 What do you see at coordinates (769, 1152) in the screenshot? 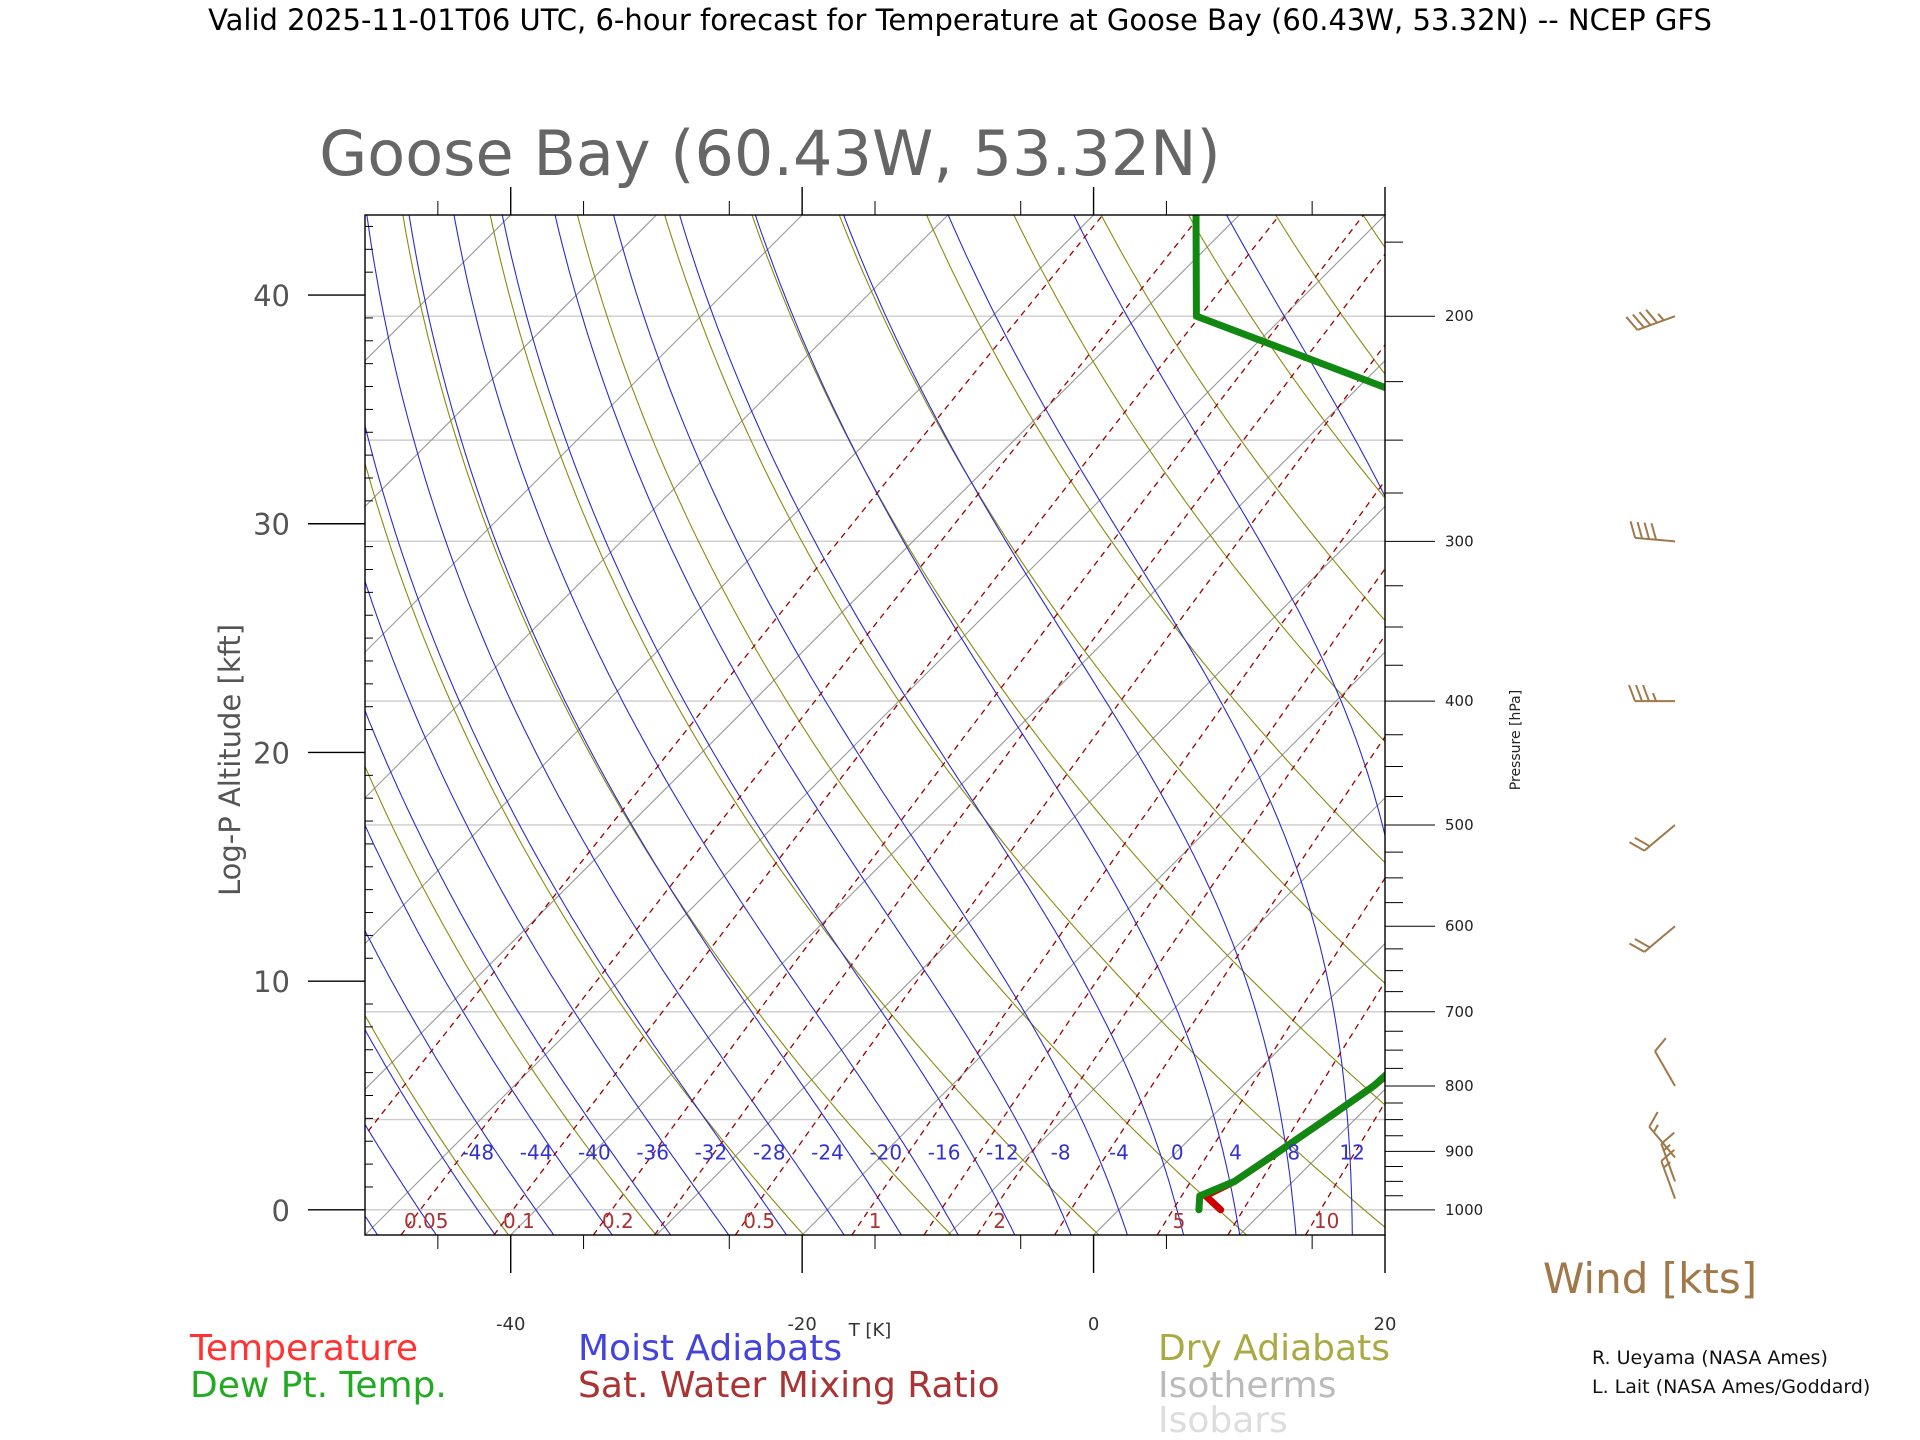
I see `moist-adiabat-label: -28` at bounding box center [769, 1152].